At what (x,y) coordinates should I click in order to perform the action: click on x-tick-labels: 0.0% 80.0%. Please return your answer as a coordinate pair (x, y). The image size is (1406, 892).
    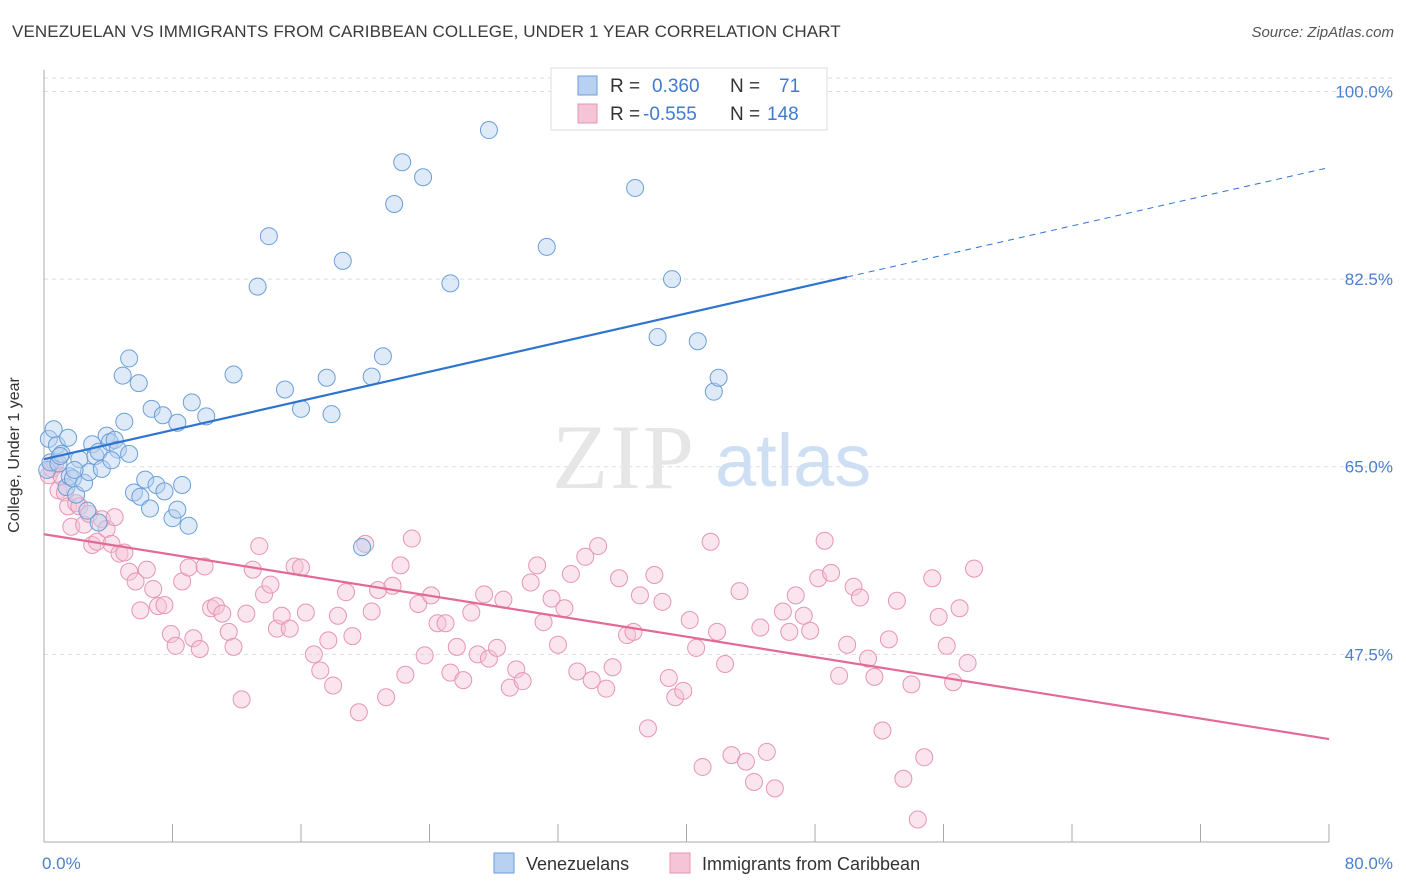
    Looking at the image, I should click on (717, 863).